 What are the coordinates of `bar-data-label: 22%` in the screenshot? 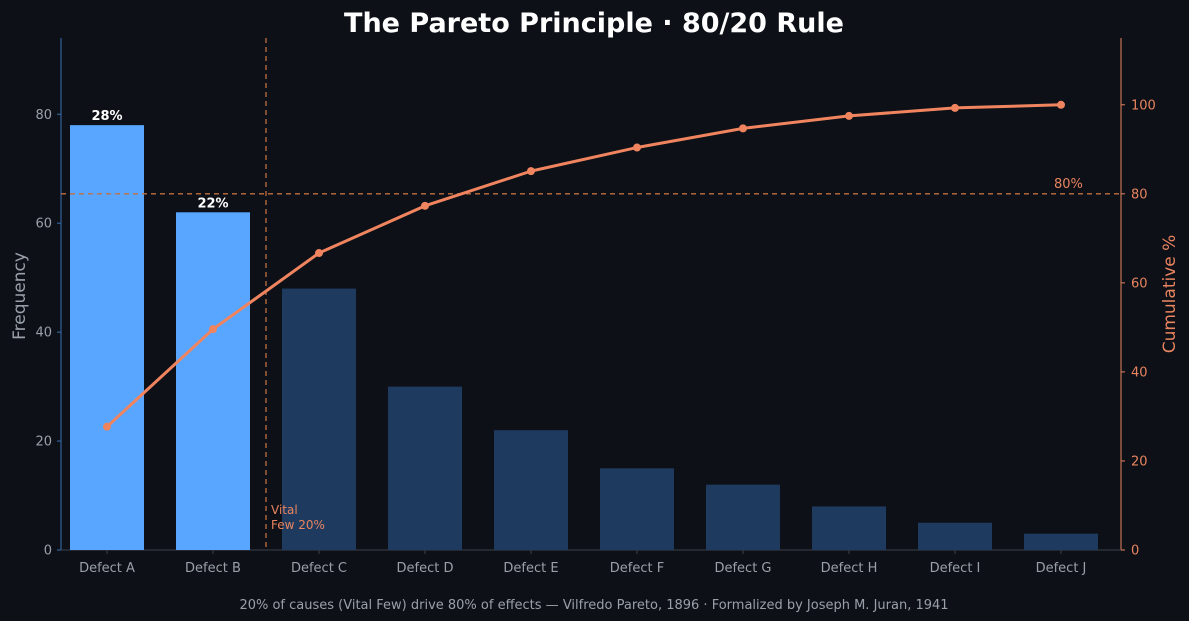 It's located at (212, 203).